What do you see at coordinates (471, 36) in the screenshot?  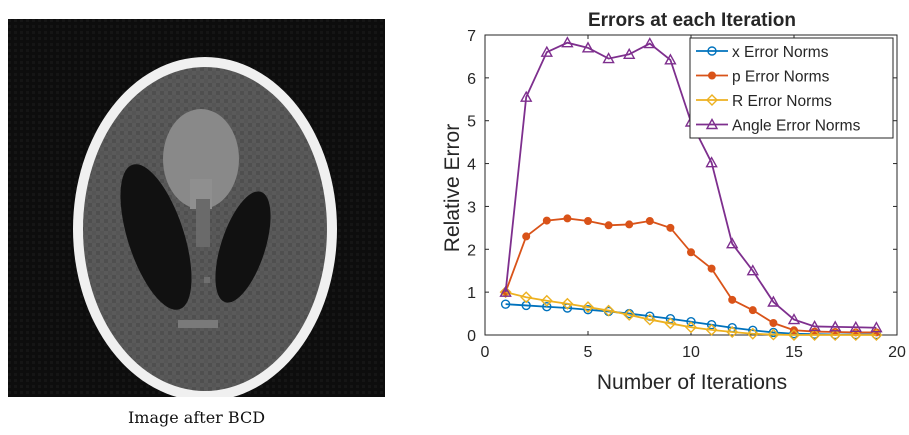 I see `y-tick-label: 7` at bounding box center [471, 36].